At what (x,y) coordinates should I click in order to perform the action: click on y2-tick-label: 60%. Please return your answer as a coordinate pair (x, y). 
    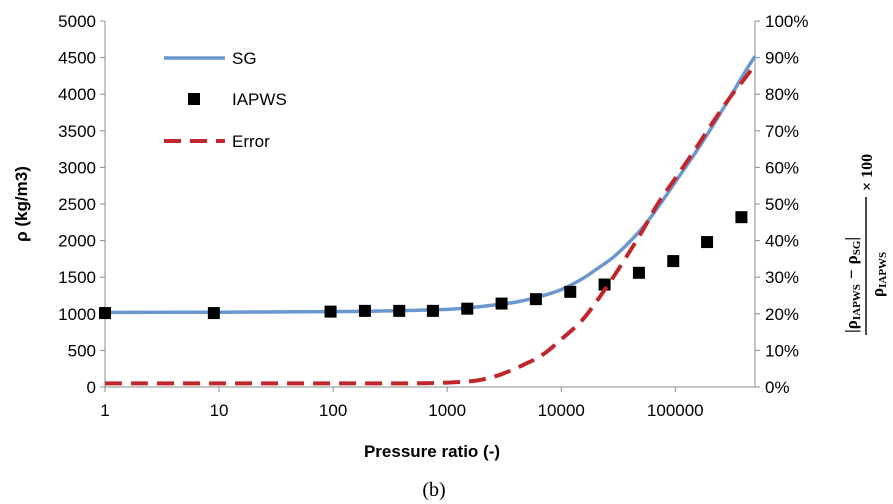
    Looking at the image, I should click on (782, 167).